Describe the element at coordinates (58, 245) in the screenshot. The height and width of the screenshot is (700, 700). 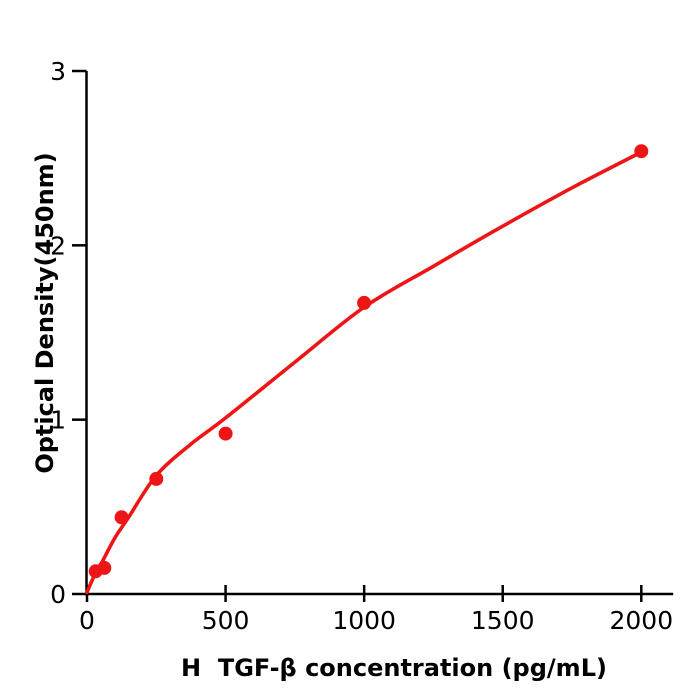
I see `y-tick-label: 2` at that location.